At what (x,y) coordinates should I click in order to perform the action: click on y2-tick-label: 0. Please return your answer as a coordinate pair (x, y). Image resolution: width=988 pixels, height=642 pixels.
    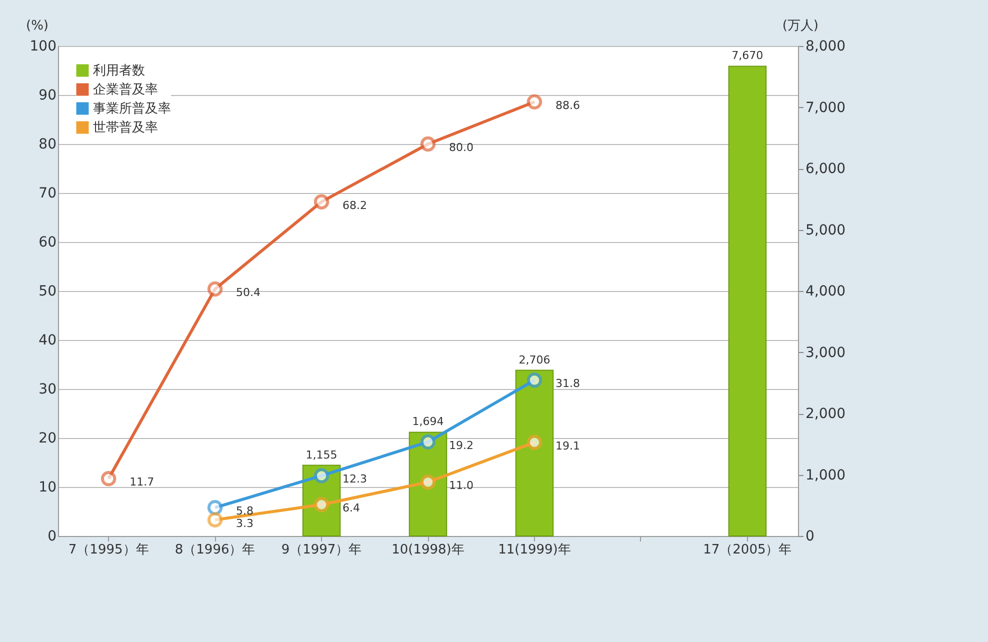
    Looking at the image, I should click on (810, 536).